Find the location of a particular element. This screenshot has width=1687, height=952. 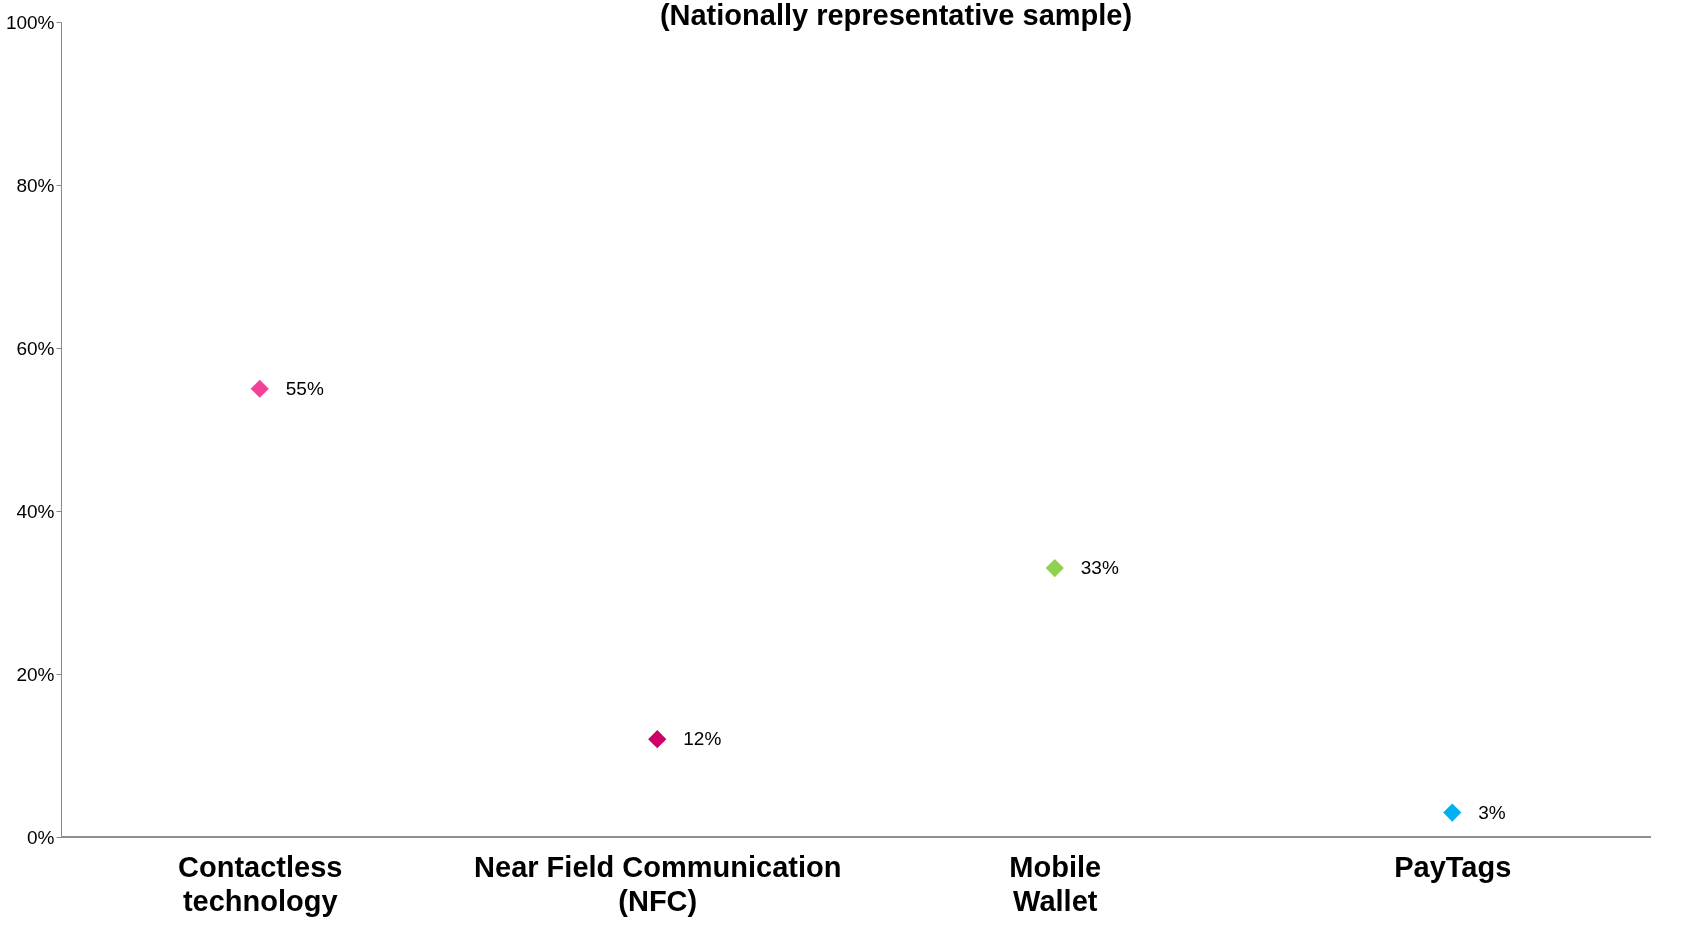

x-tick-label: Mobile Wallet is located at coordinates (1055, 883).